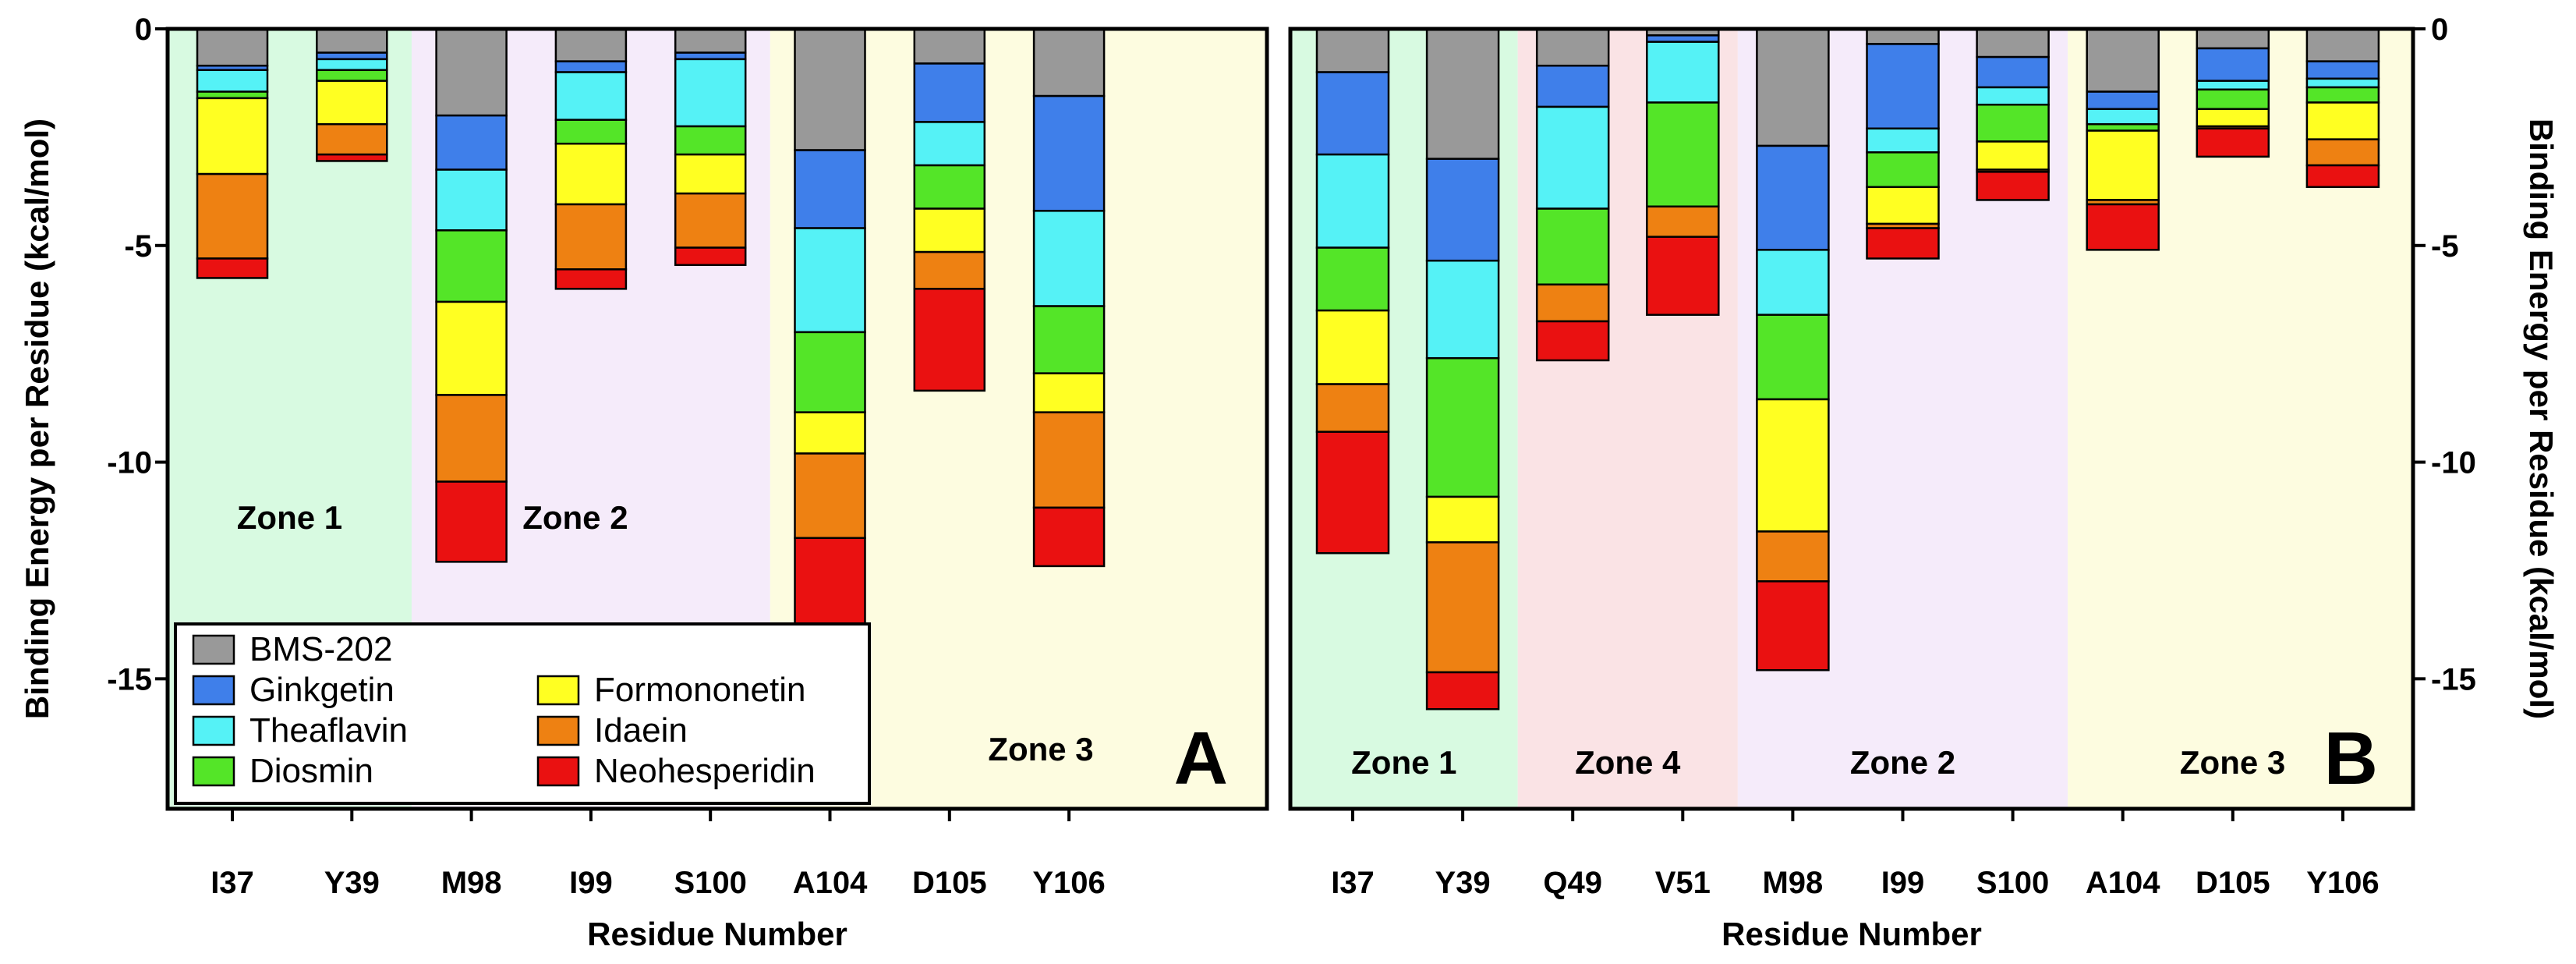  I want to click on zone-label-a-zone-1: Zone 1, so click(289, 517).